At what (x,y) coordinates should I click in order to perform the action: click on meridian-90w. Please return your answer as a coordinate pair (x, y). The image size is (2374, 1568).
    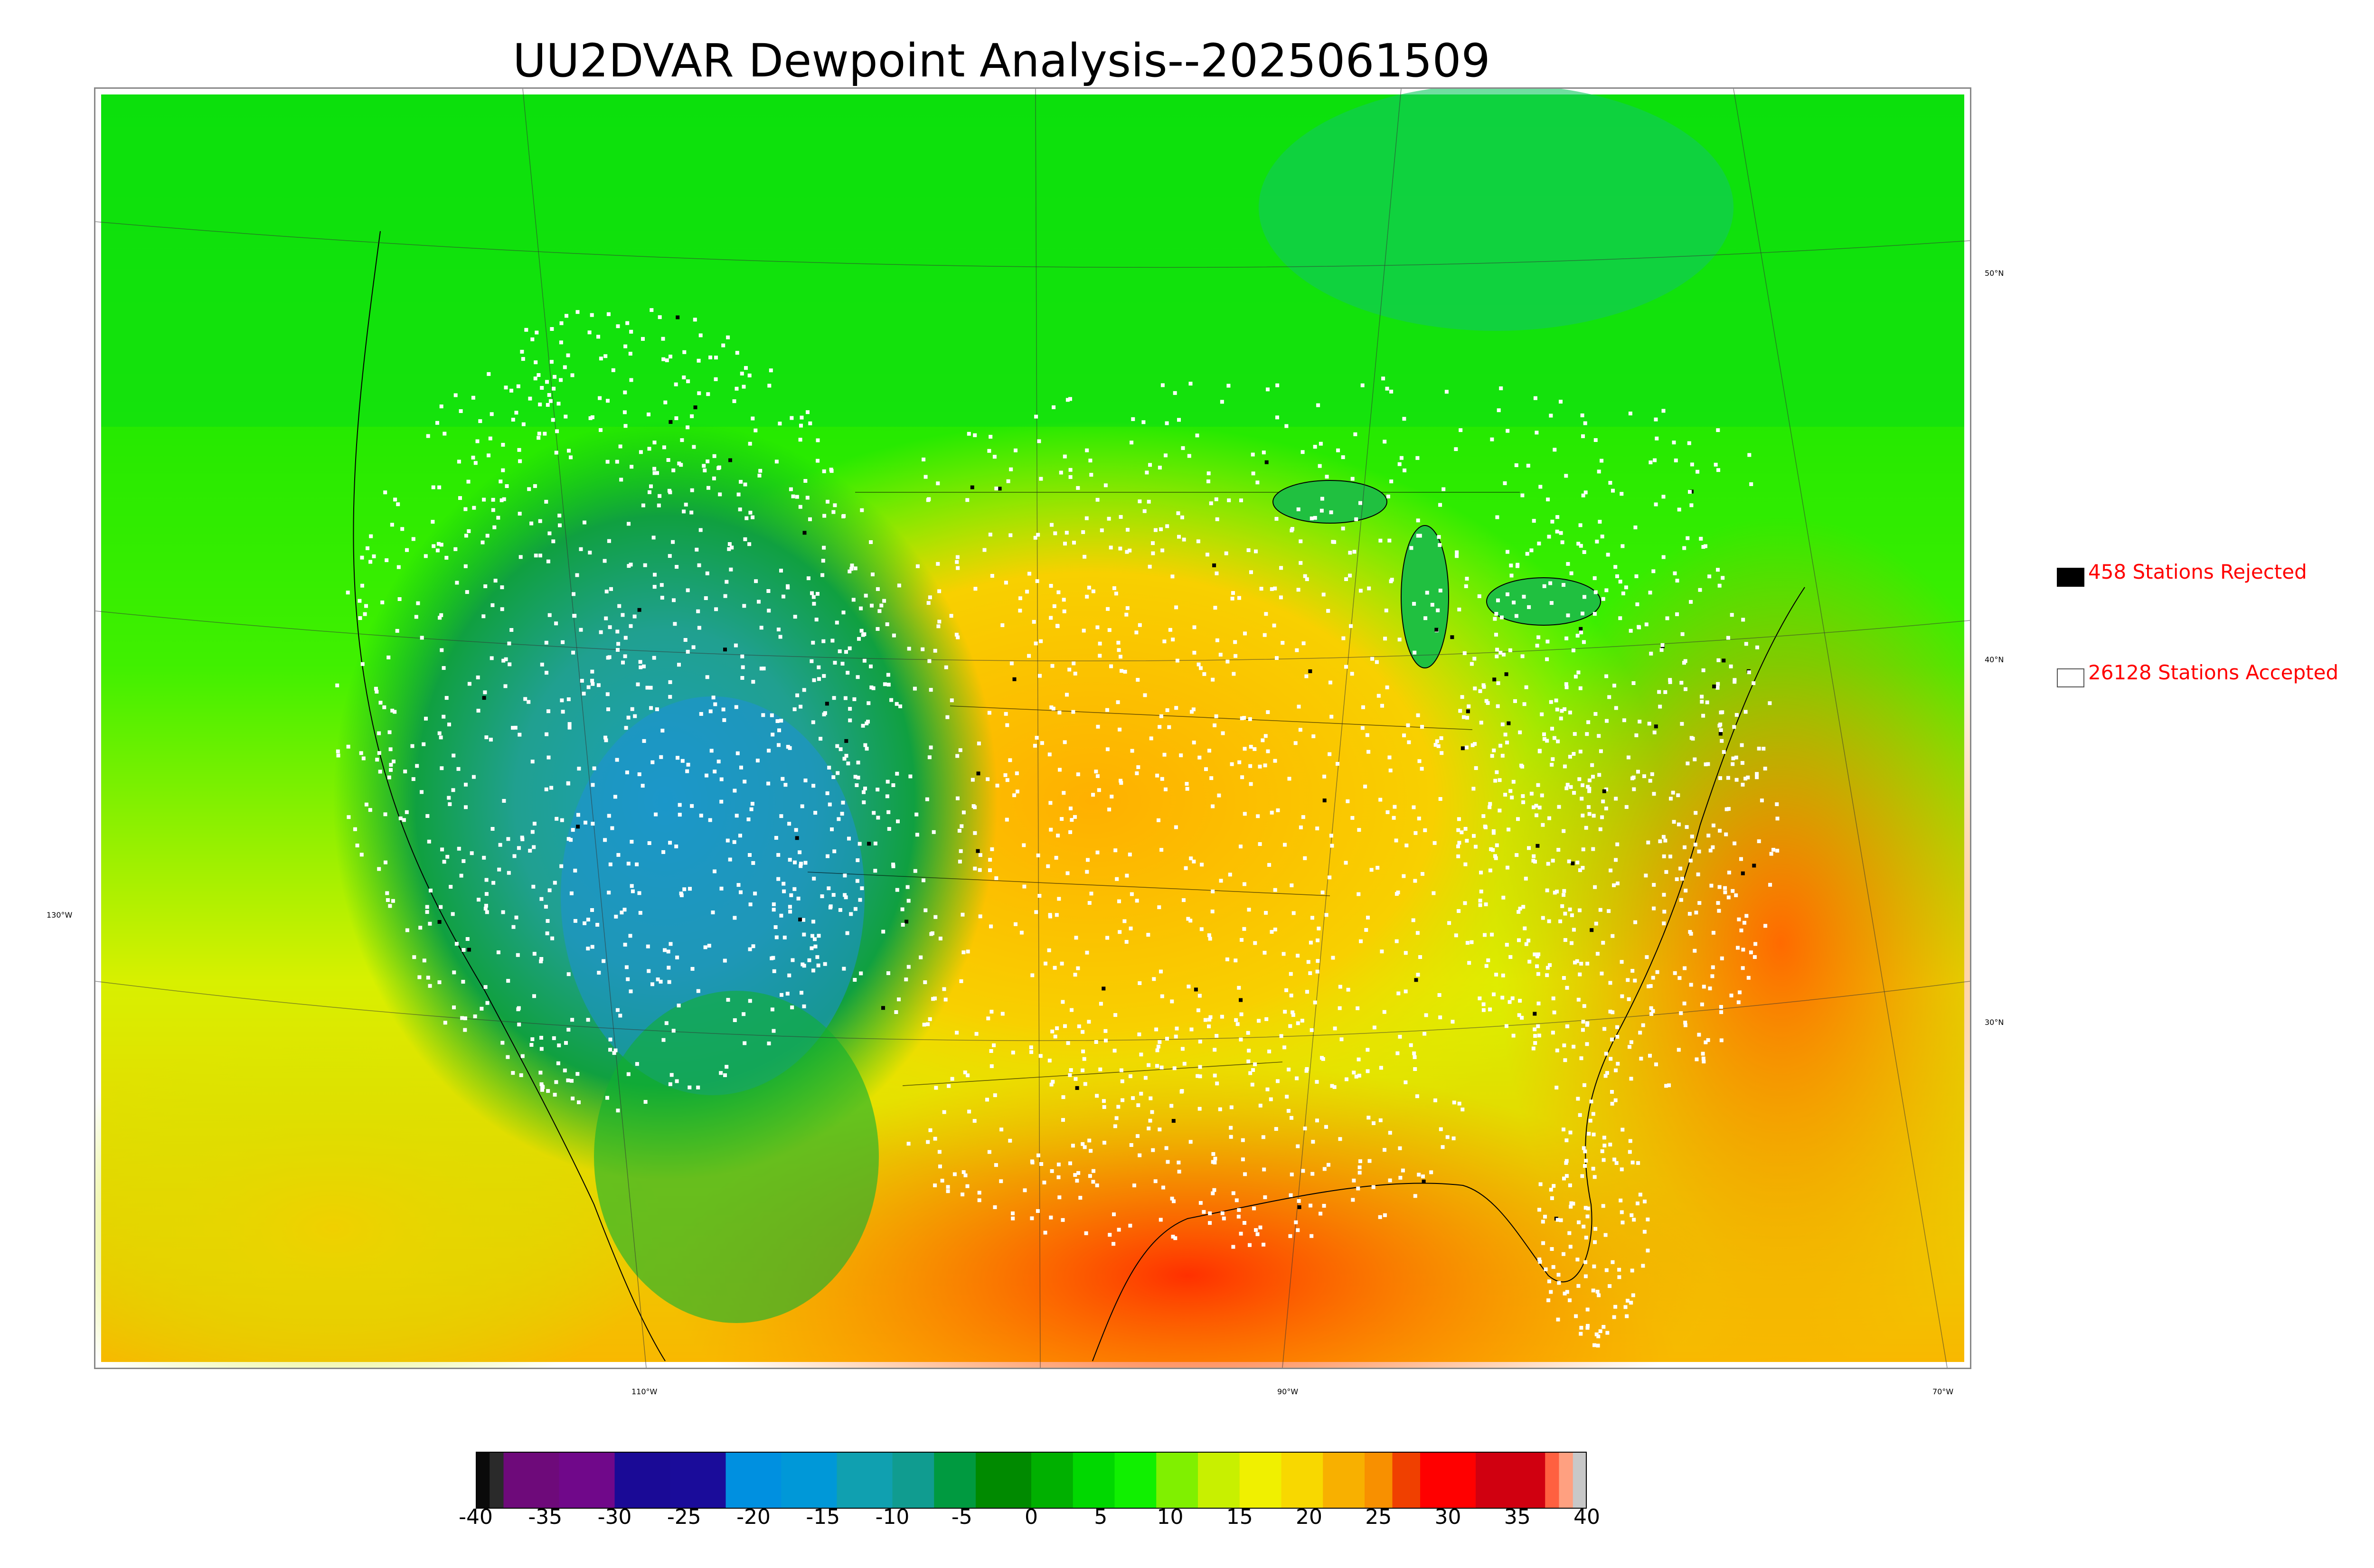
    Looking at the image, I should click on (1342, 729).